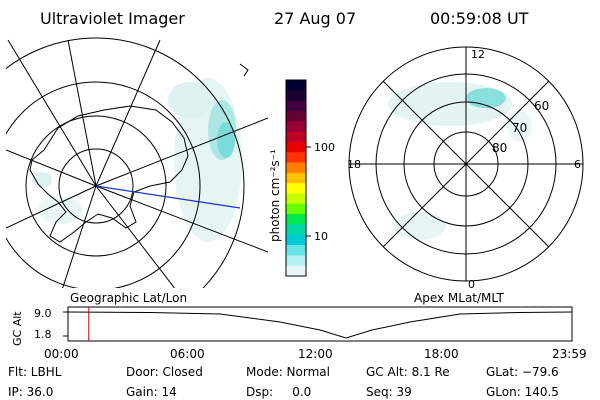 The height and width of the screenshot is (400, 600). What do you see at coordinates (478, 54) in the screenshot?
I see `mlt-label-12: 12` at bounding box center [478, 54].